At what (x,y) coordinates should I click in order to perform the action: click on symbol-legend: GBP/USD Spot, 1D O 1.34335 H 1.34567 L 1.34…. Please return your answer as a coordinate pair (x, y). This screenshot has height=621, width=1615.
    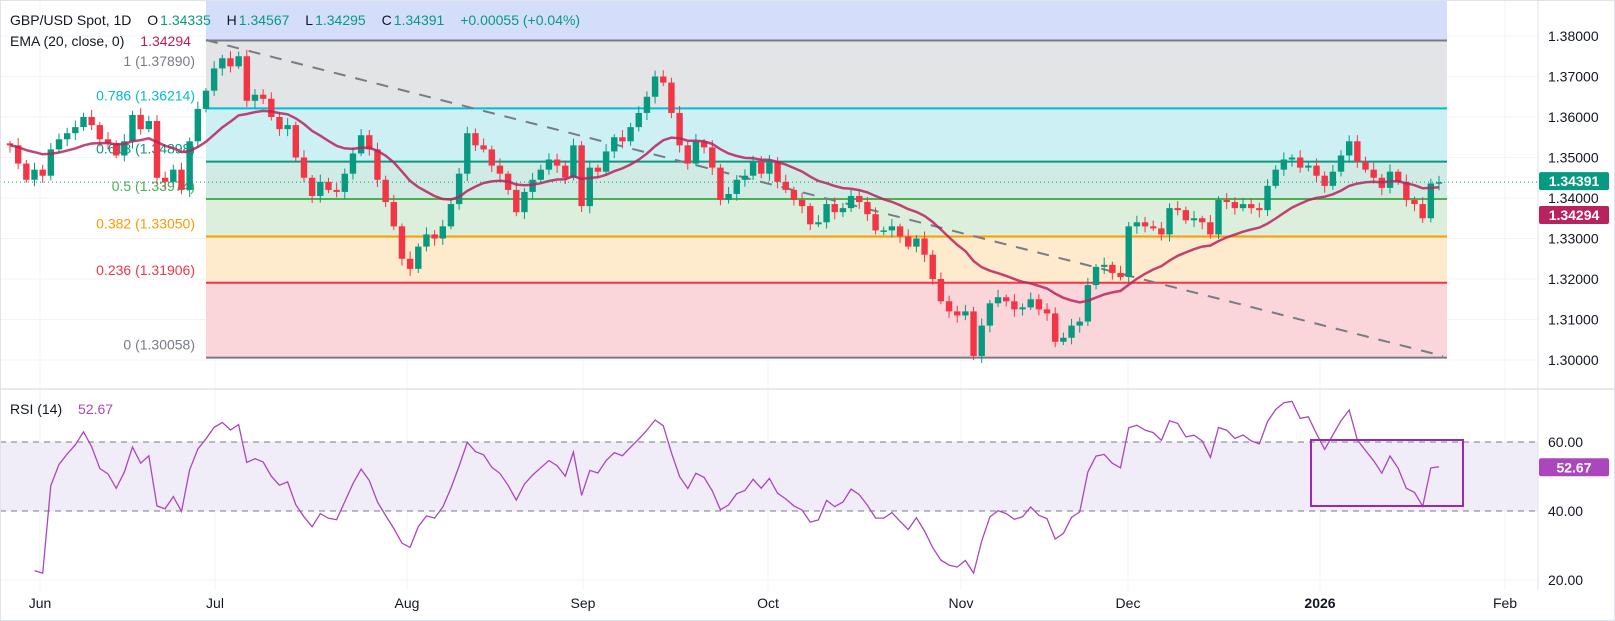
    Looking at the image, I should click on (296, 20).